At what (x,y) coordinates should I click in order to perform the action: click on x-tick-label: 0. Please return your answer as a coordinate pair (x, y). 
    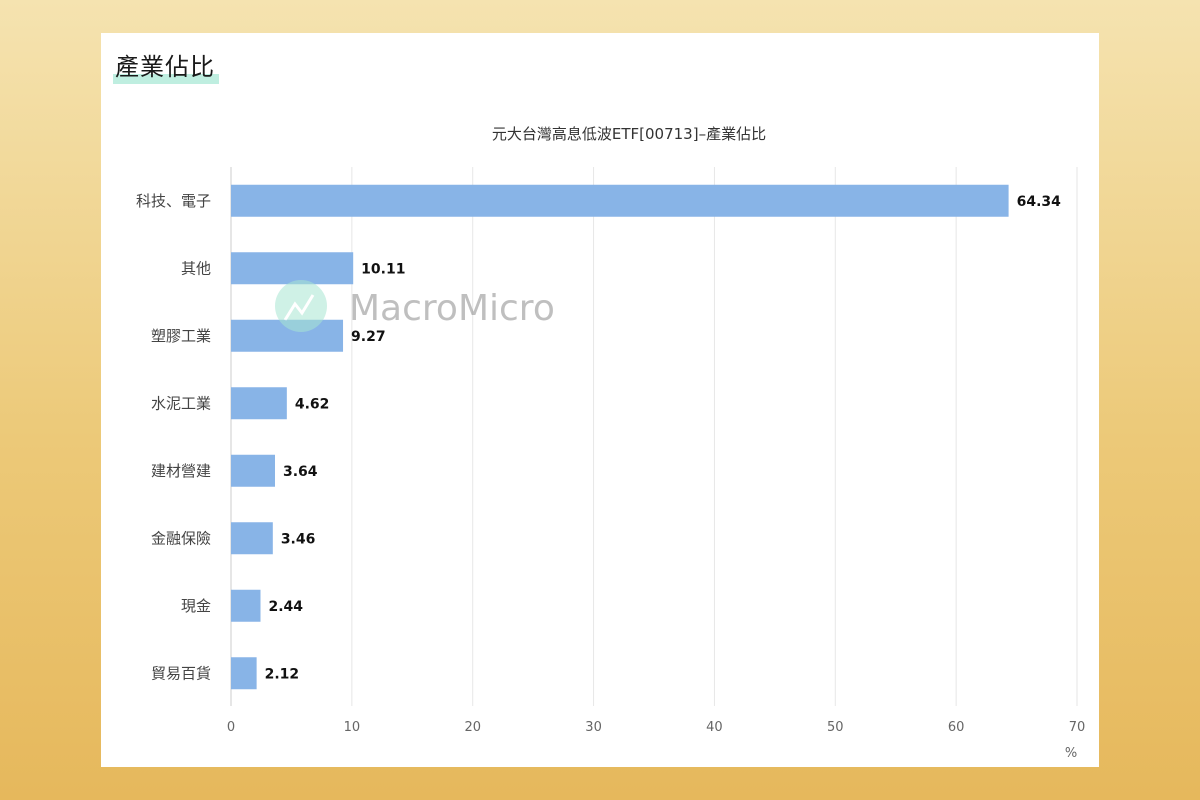
    Looking at the image, I should click on (231, 727).